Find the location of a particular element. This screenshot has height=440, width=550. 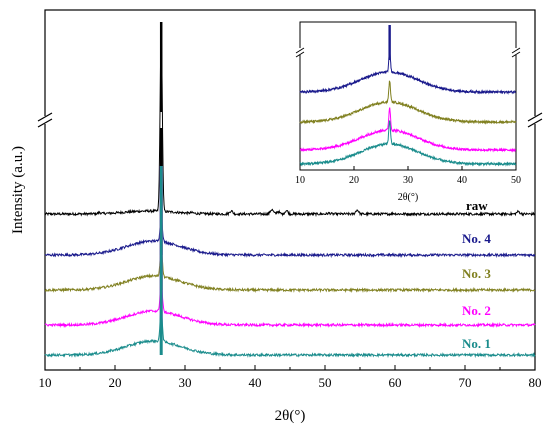

x-tick-label: 20 is located at coordinates (115, 382).